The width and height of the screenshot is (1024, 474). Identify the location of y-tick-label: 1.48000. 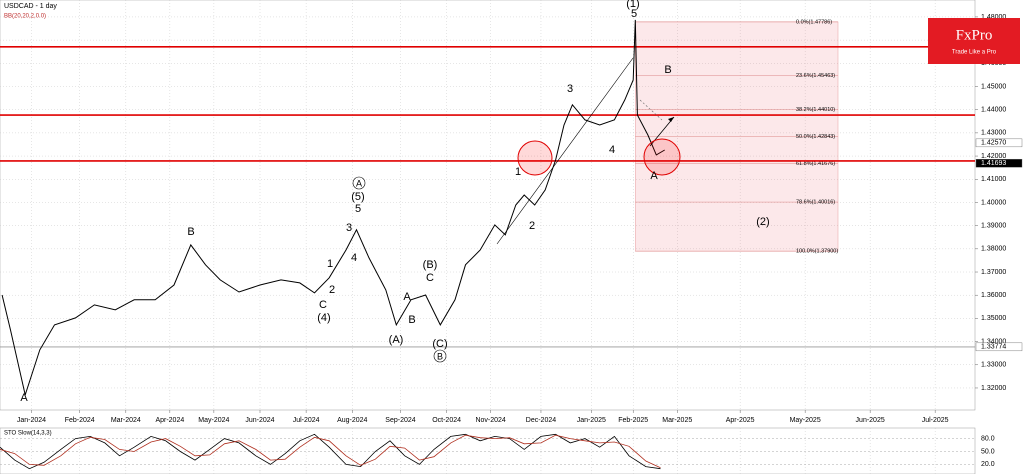
(993, 17).